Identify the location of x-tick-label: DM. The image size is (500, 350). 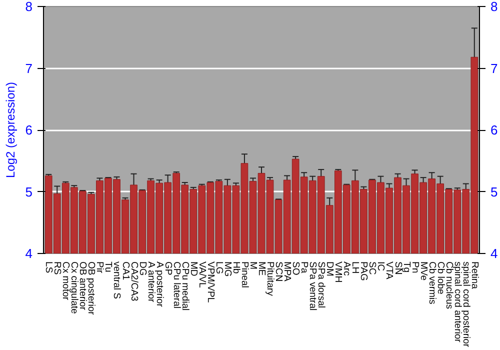
(330, 269).